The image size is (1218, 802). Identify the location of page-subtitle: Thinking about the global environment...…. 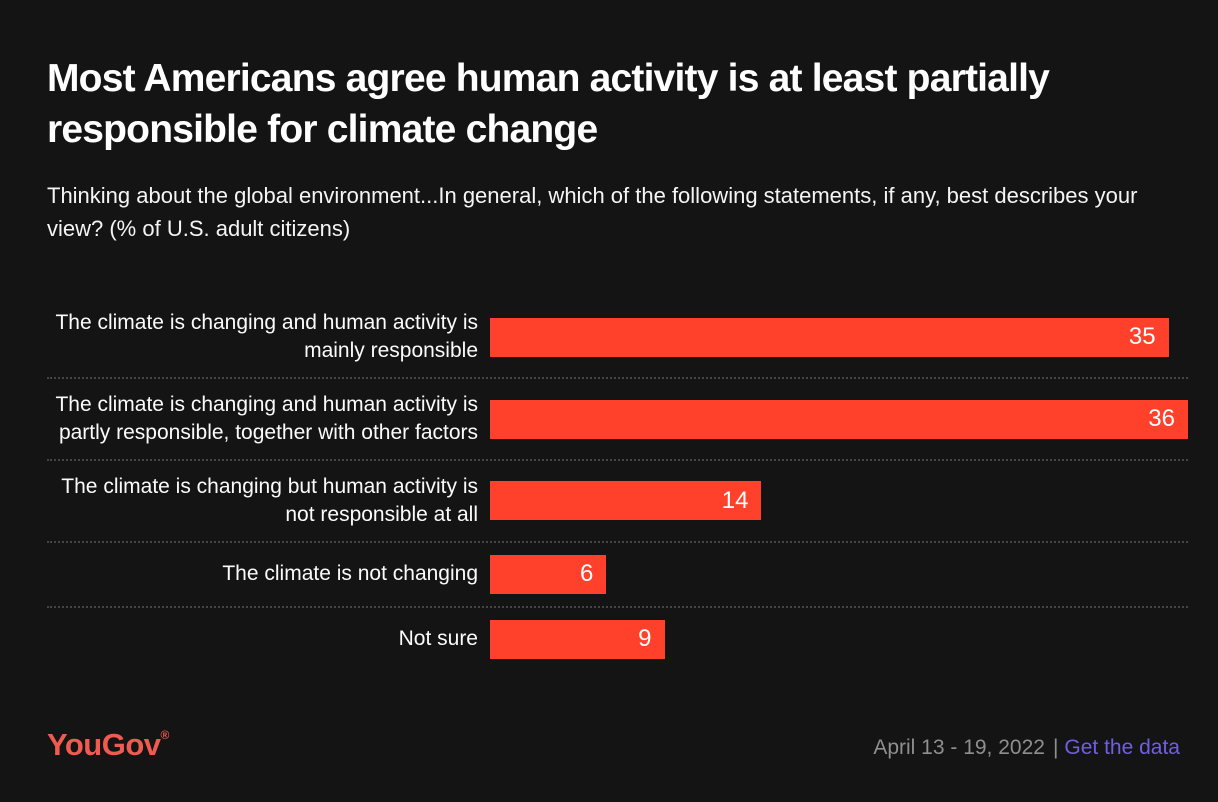
(592, 212).